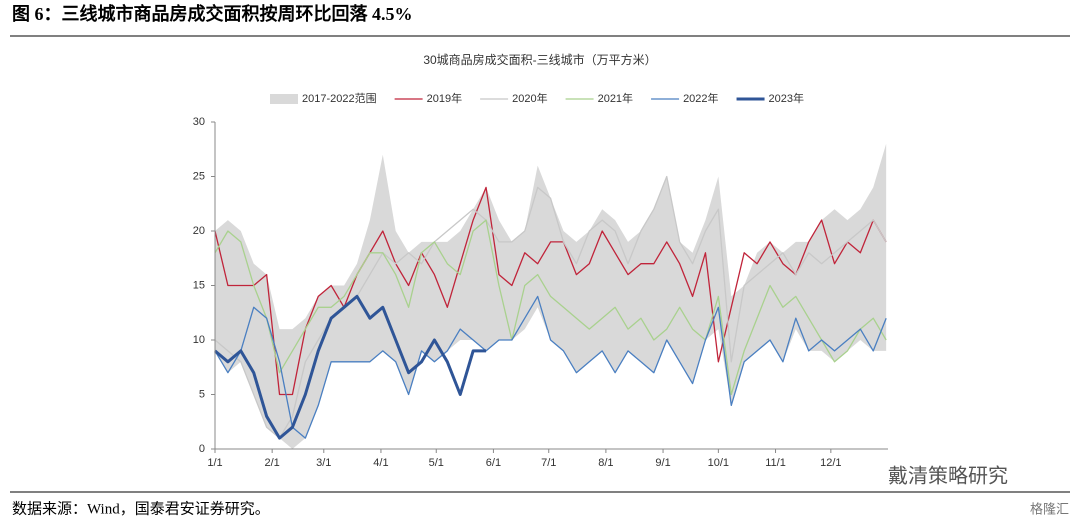  What do you see at coordinates (214, 463) in the screenshot?
I see `x-tick-label: 1/1` at bounding box center [214, 463].